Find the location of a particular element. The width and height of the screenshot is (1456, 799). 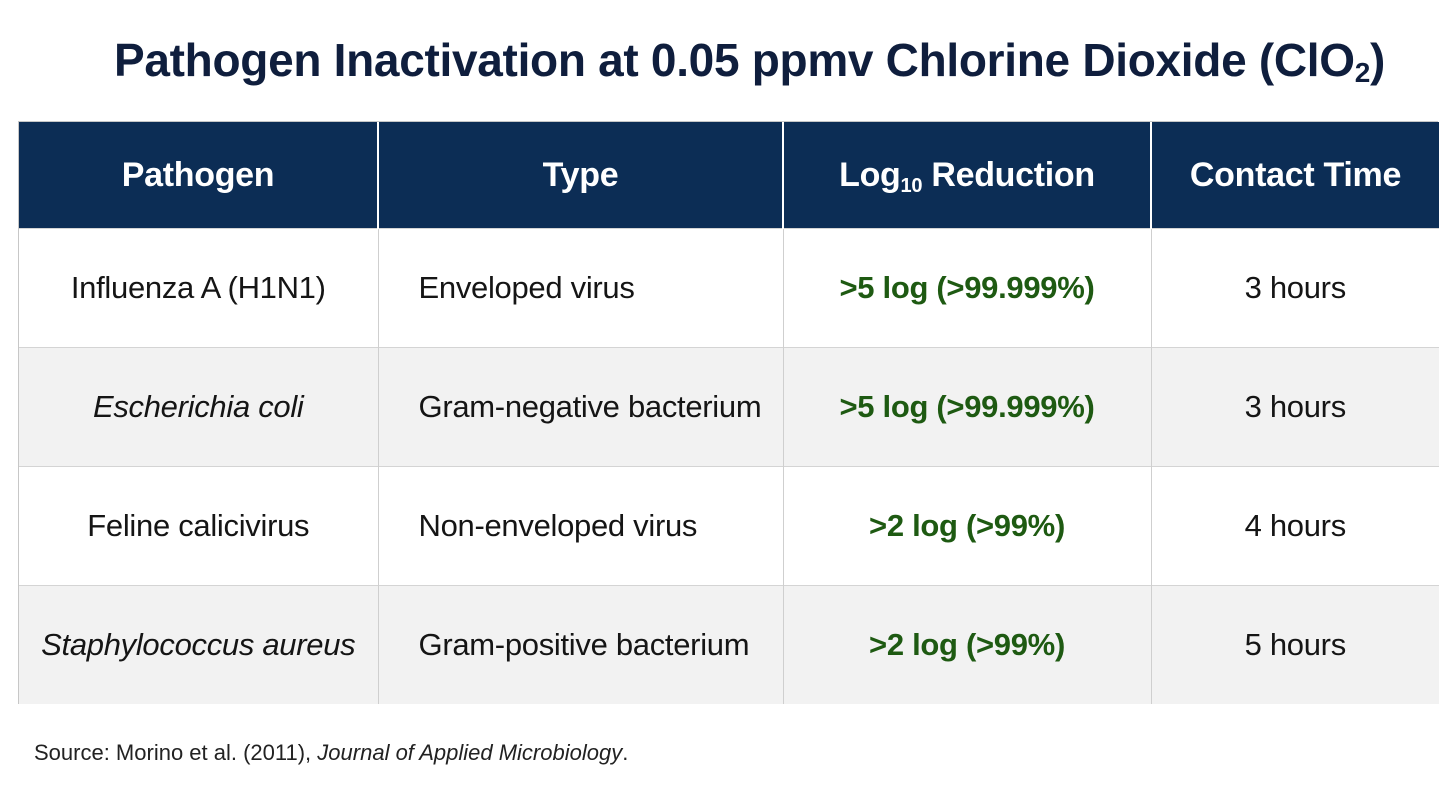

cell-pathogen: Escherichia coli is located at coordinates (199, 407).